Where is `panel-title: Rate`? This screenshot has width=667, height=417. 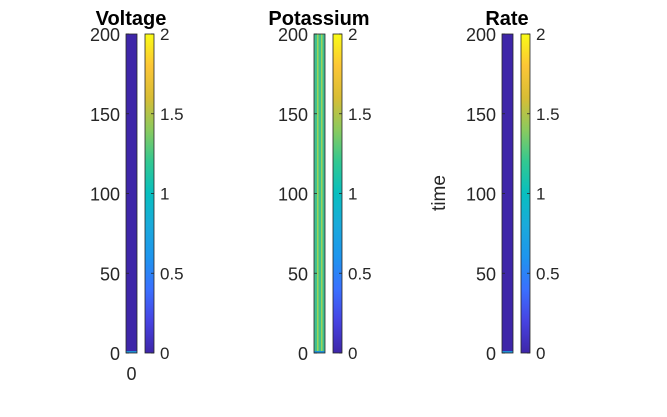
panel-title: Rate is located at coordinates (506, 19).